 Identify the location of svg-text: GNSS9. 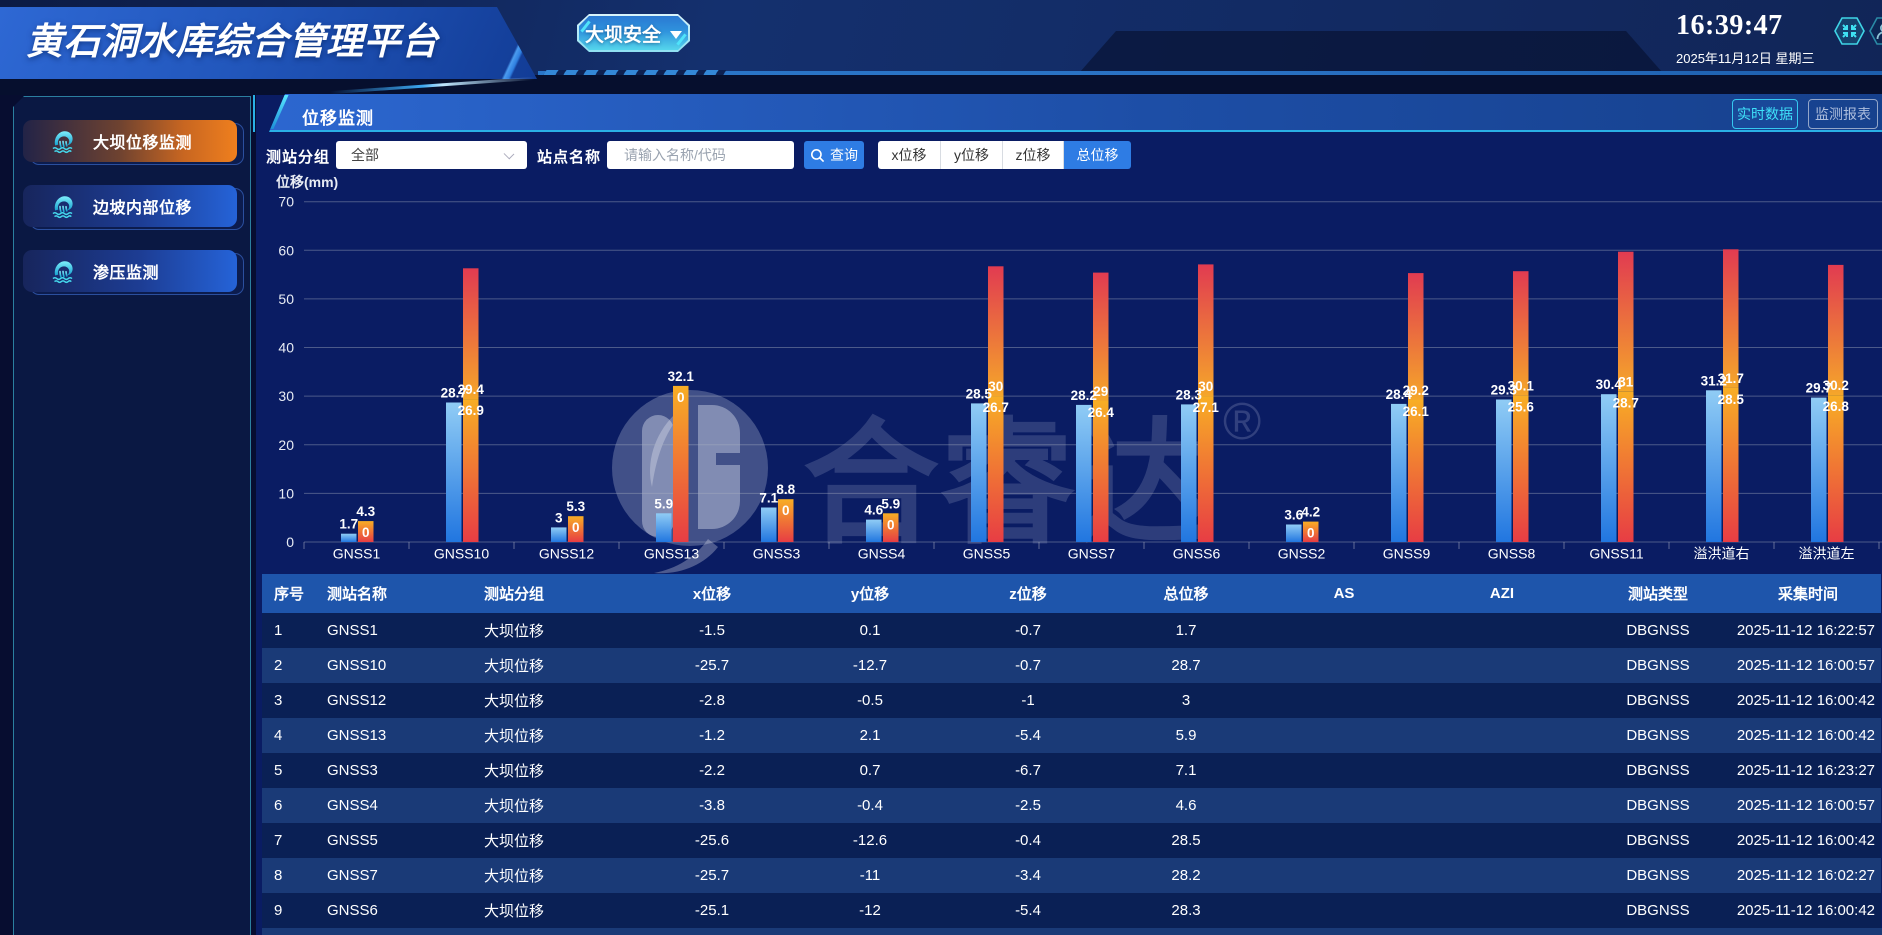
(1407, 554).